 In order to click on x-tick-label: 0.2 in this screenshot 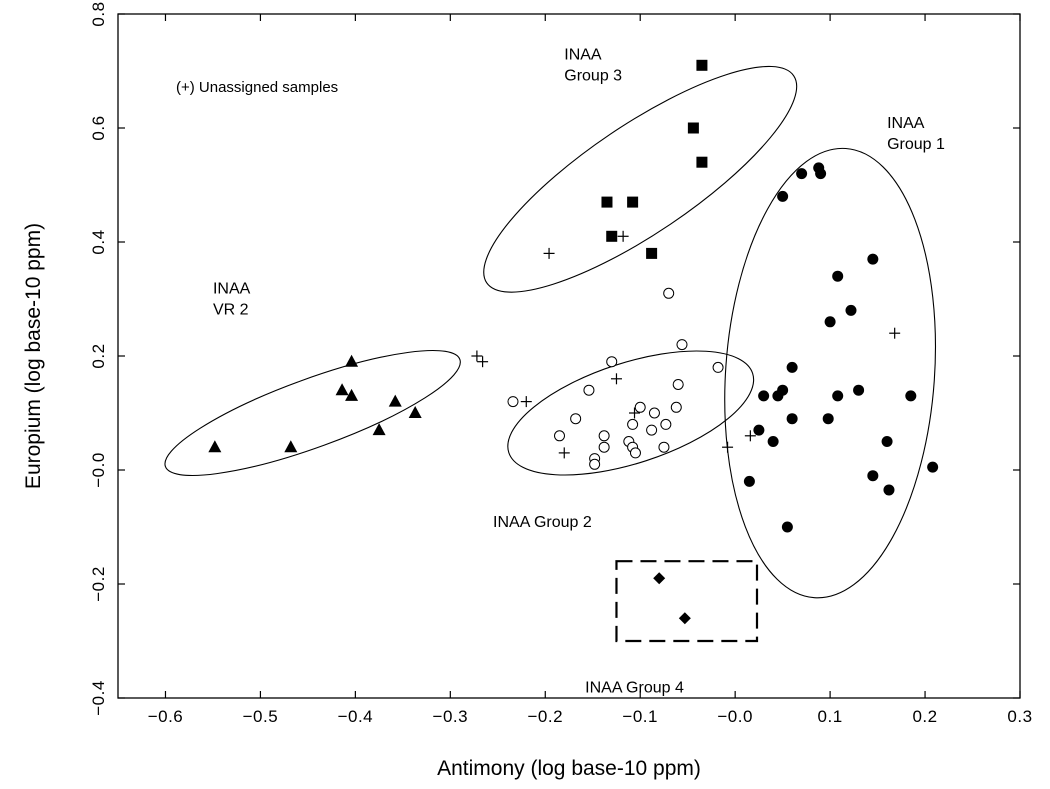, I will do `click(924, 716)`.